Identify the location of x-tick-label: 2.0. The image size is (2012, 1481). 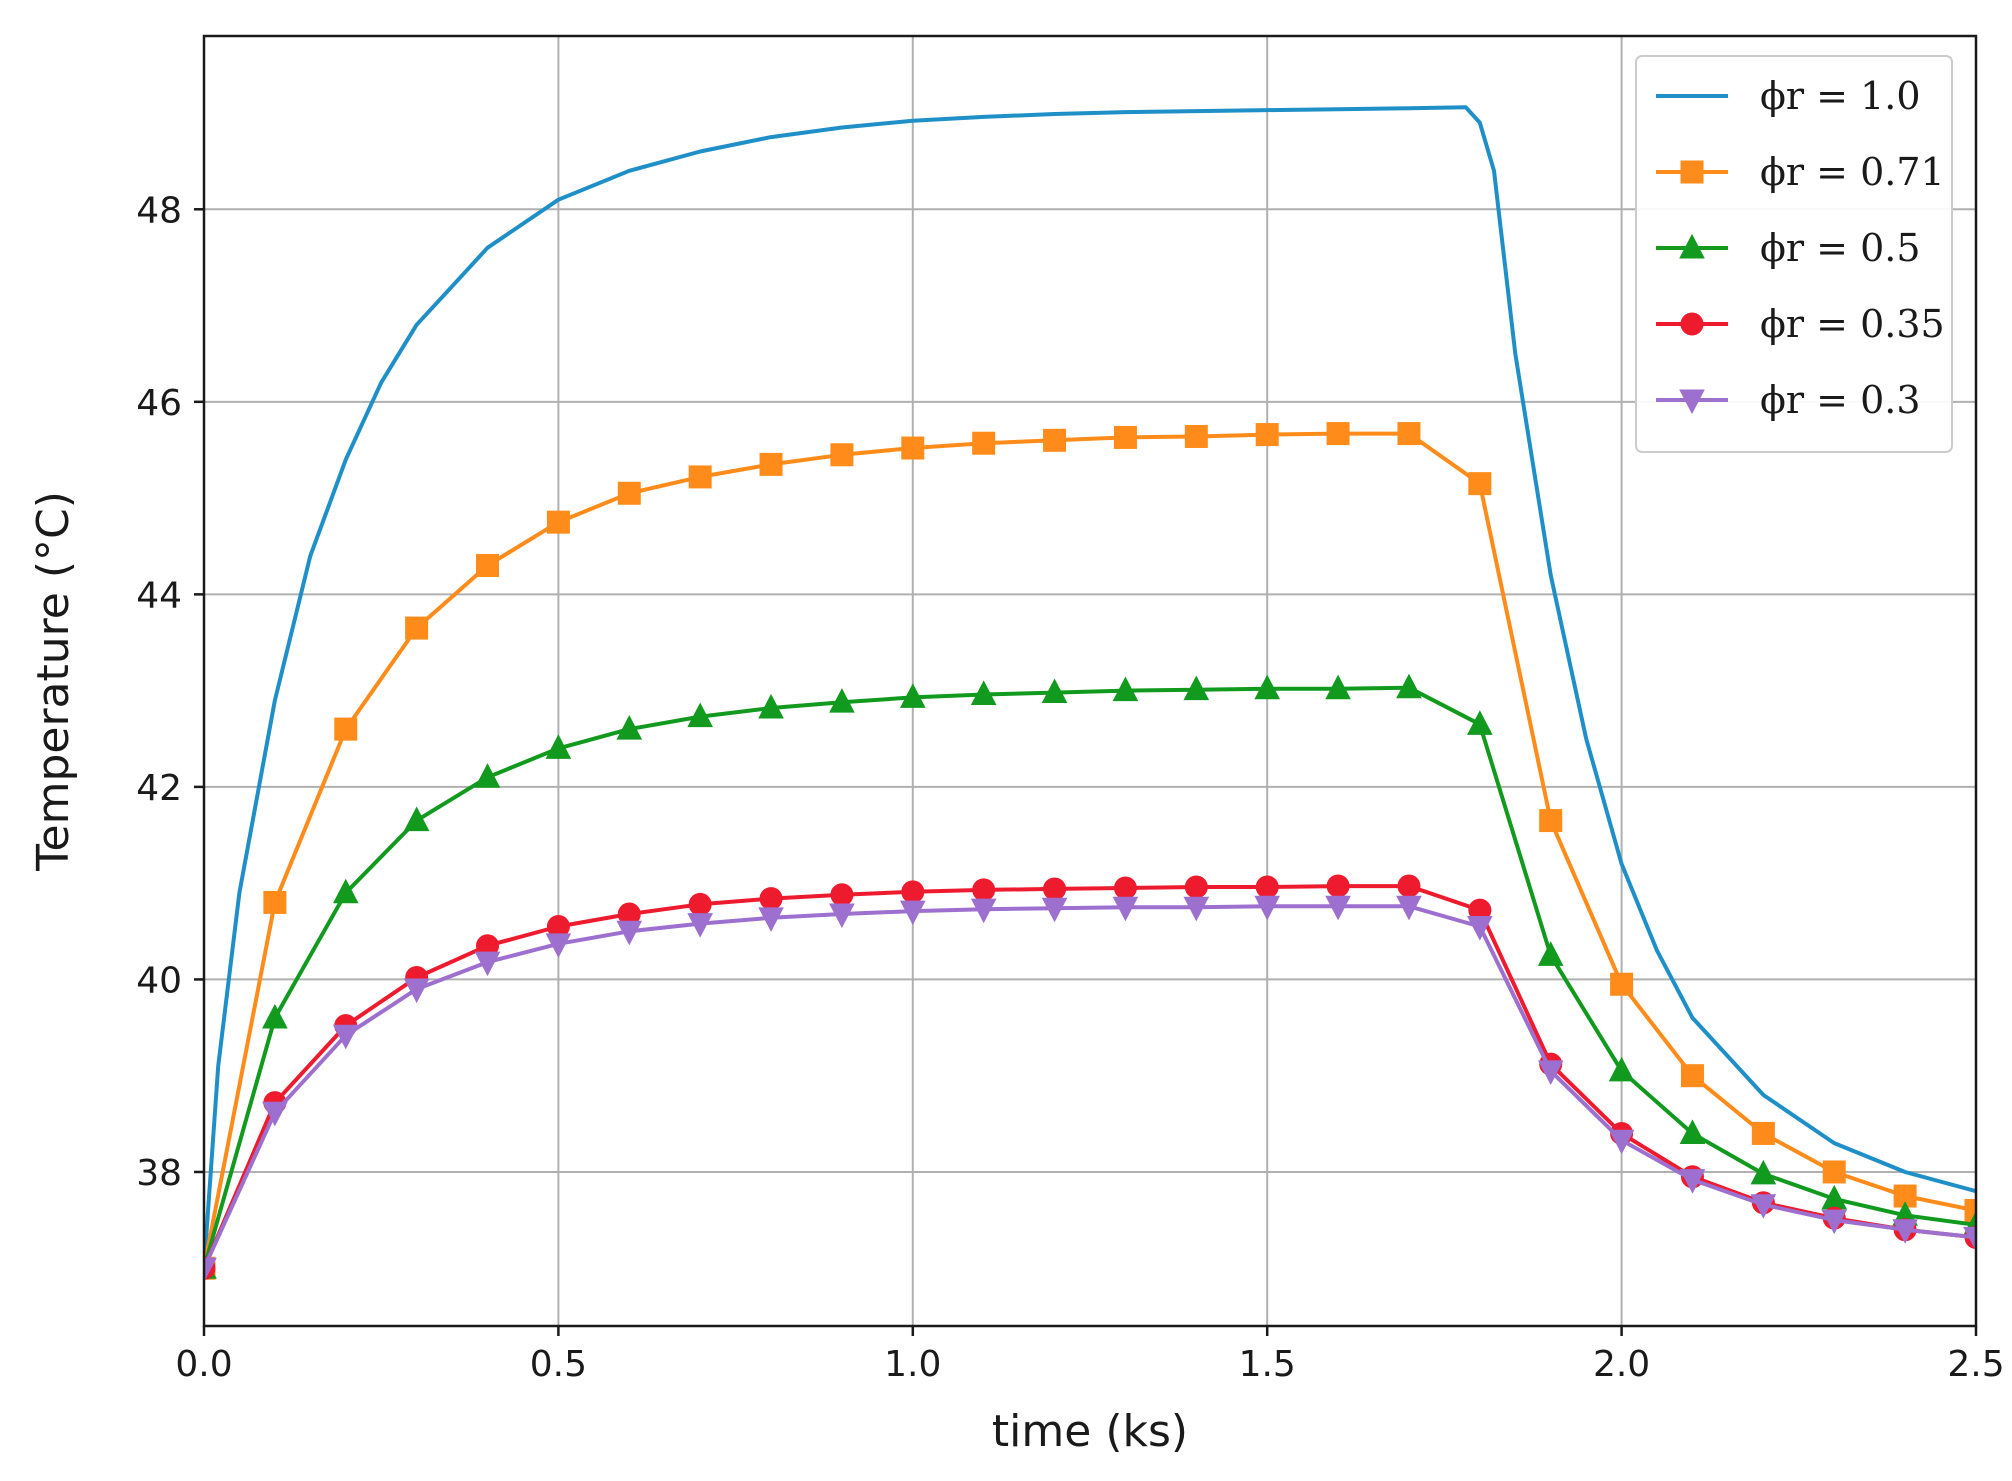
(1621, 1364).